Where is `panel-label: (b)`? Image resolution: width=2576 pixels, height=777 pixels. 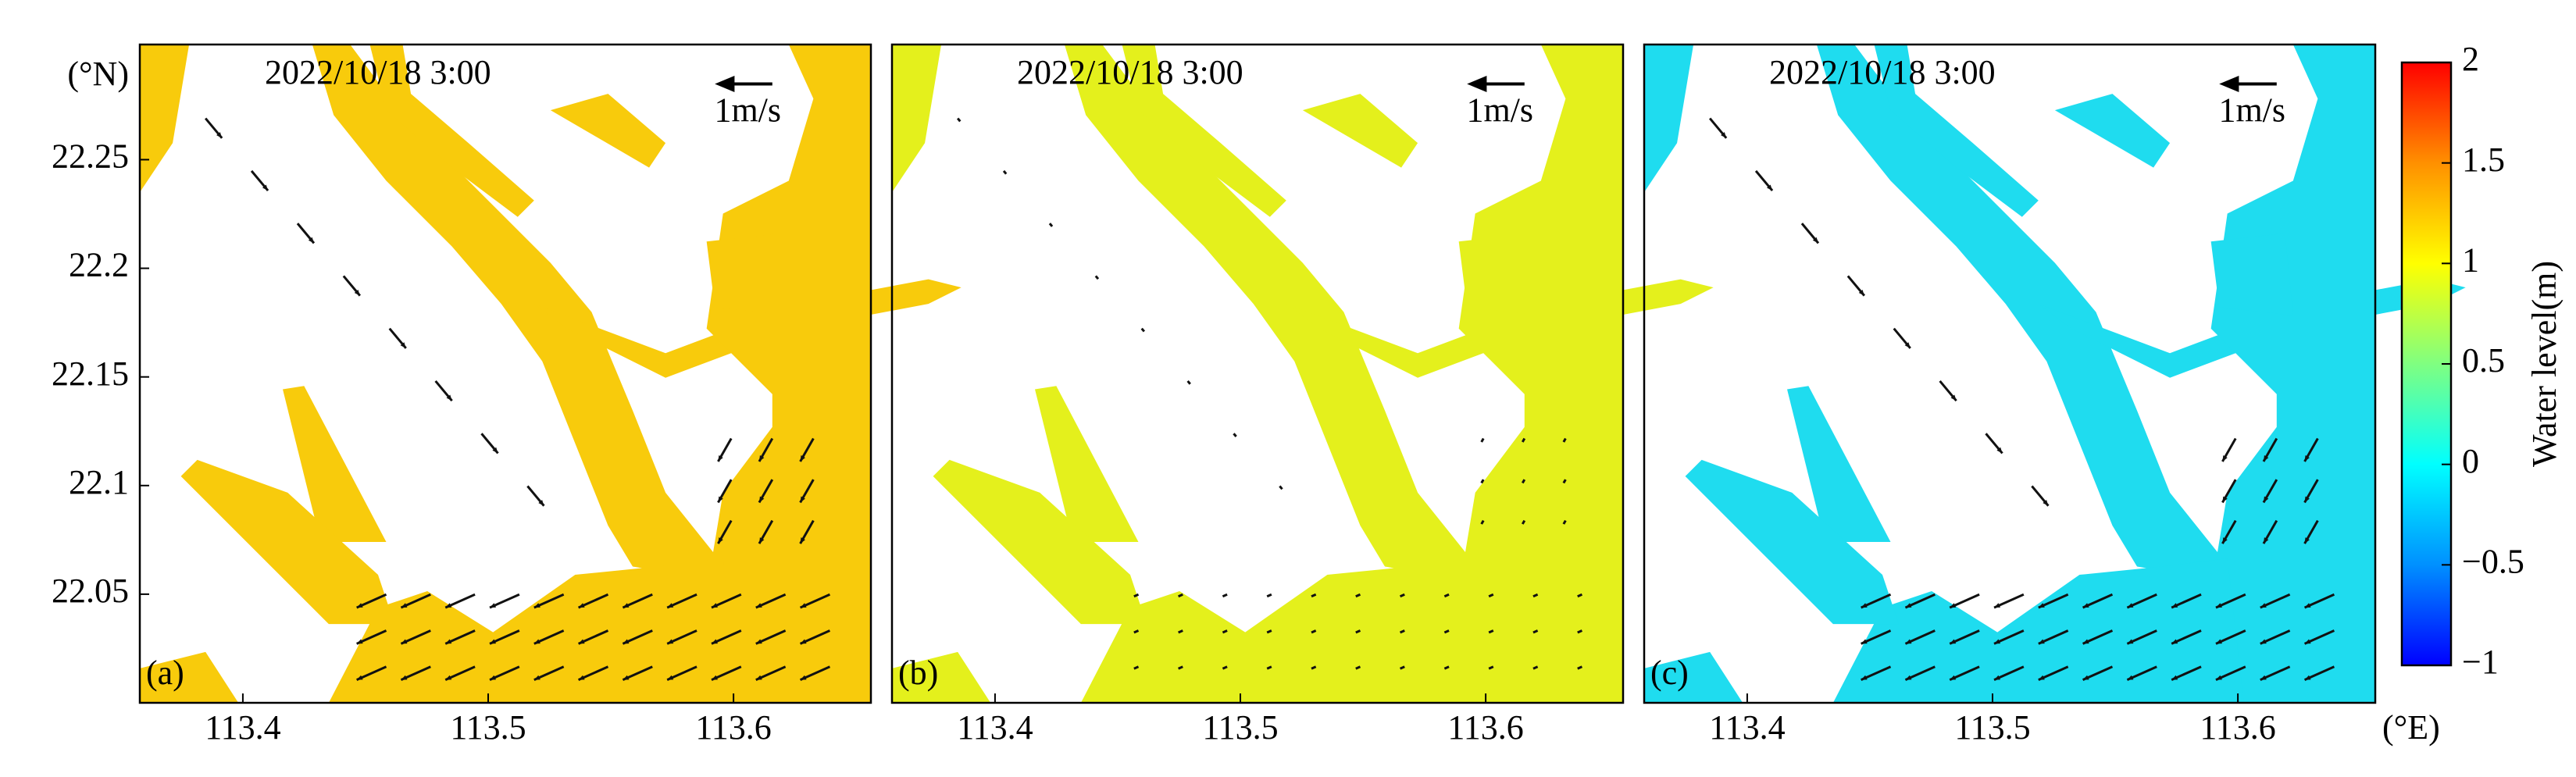 panel-label: (b) is located at coordinates (918, 673).